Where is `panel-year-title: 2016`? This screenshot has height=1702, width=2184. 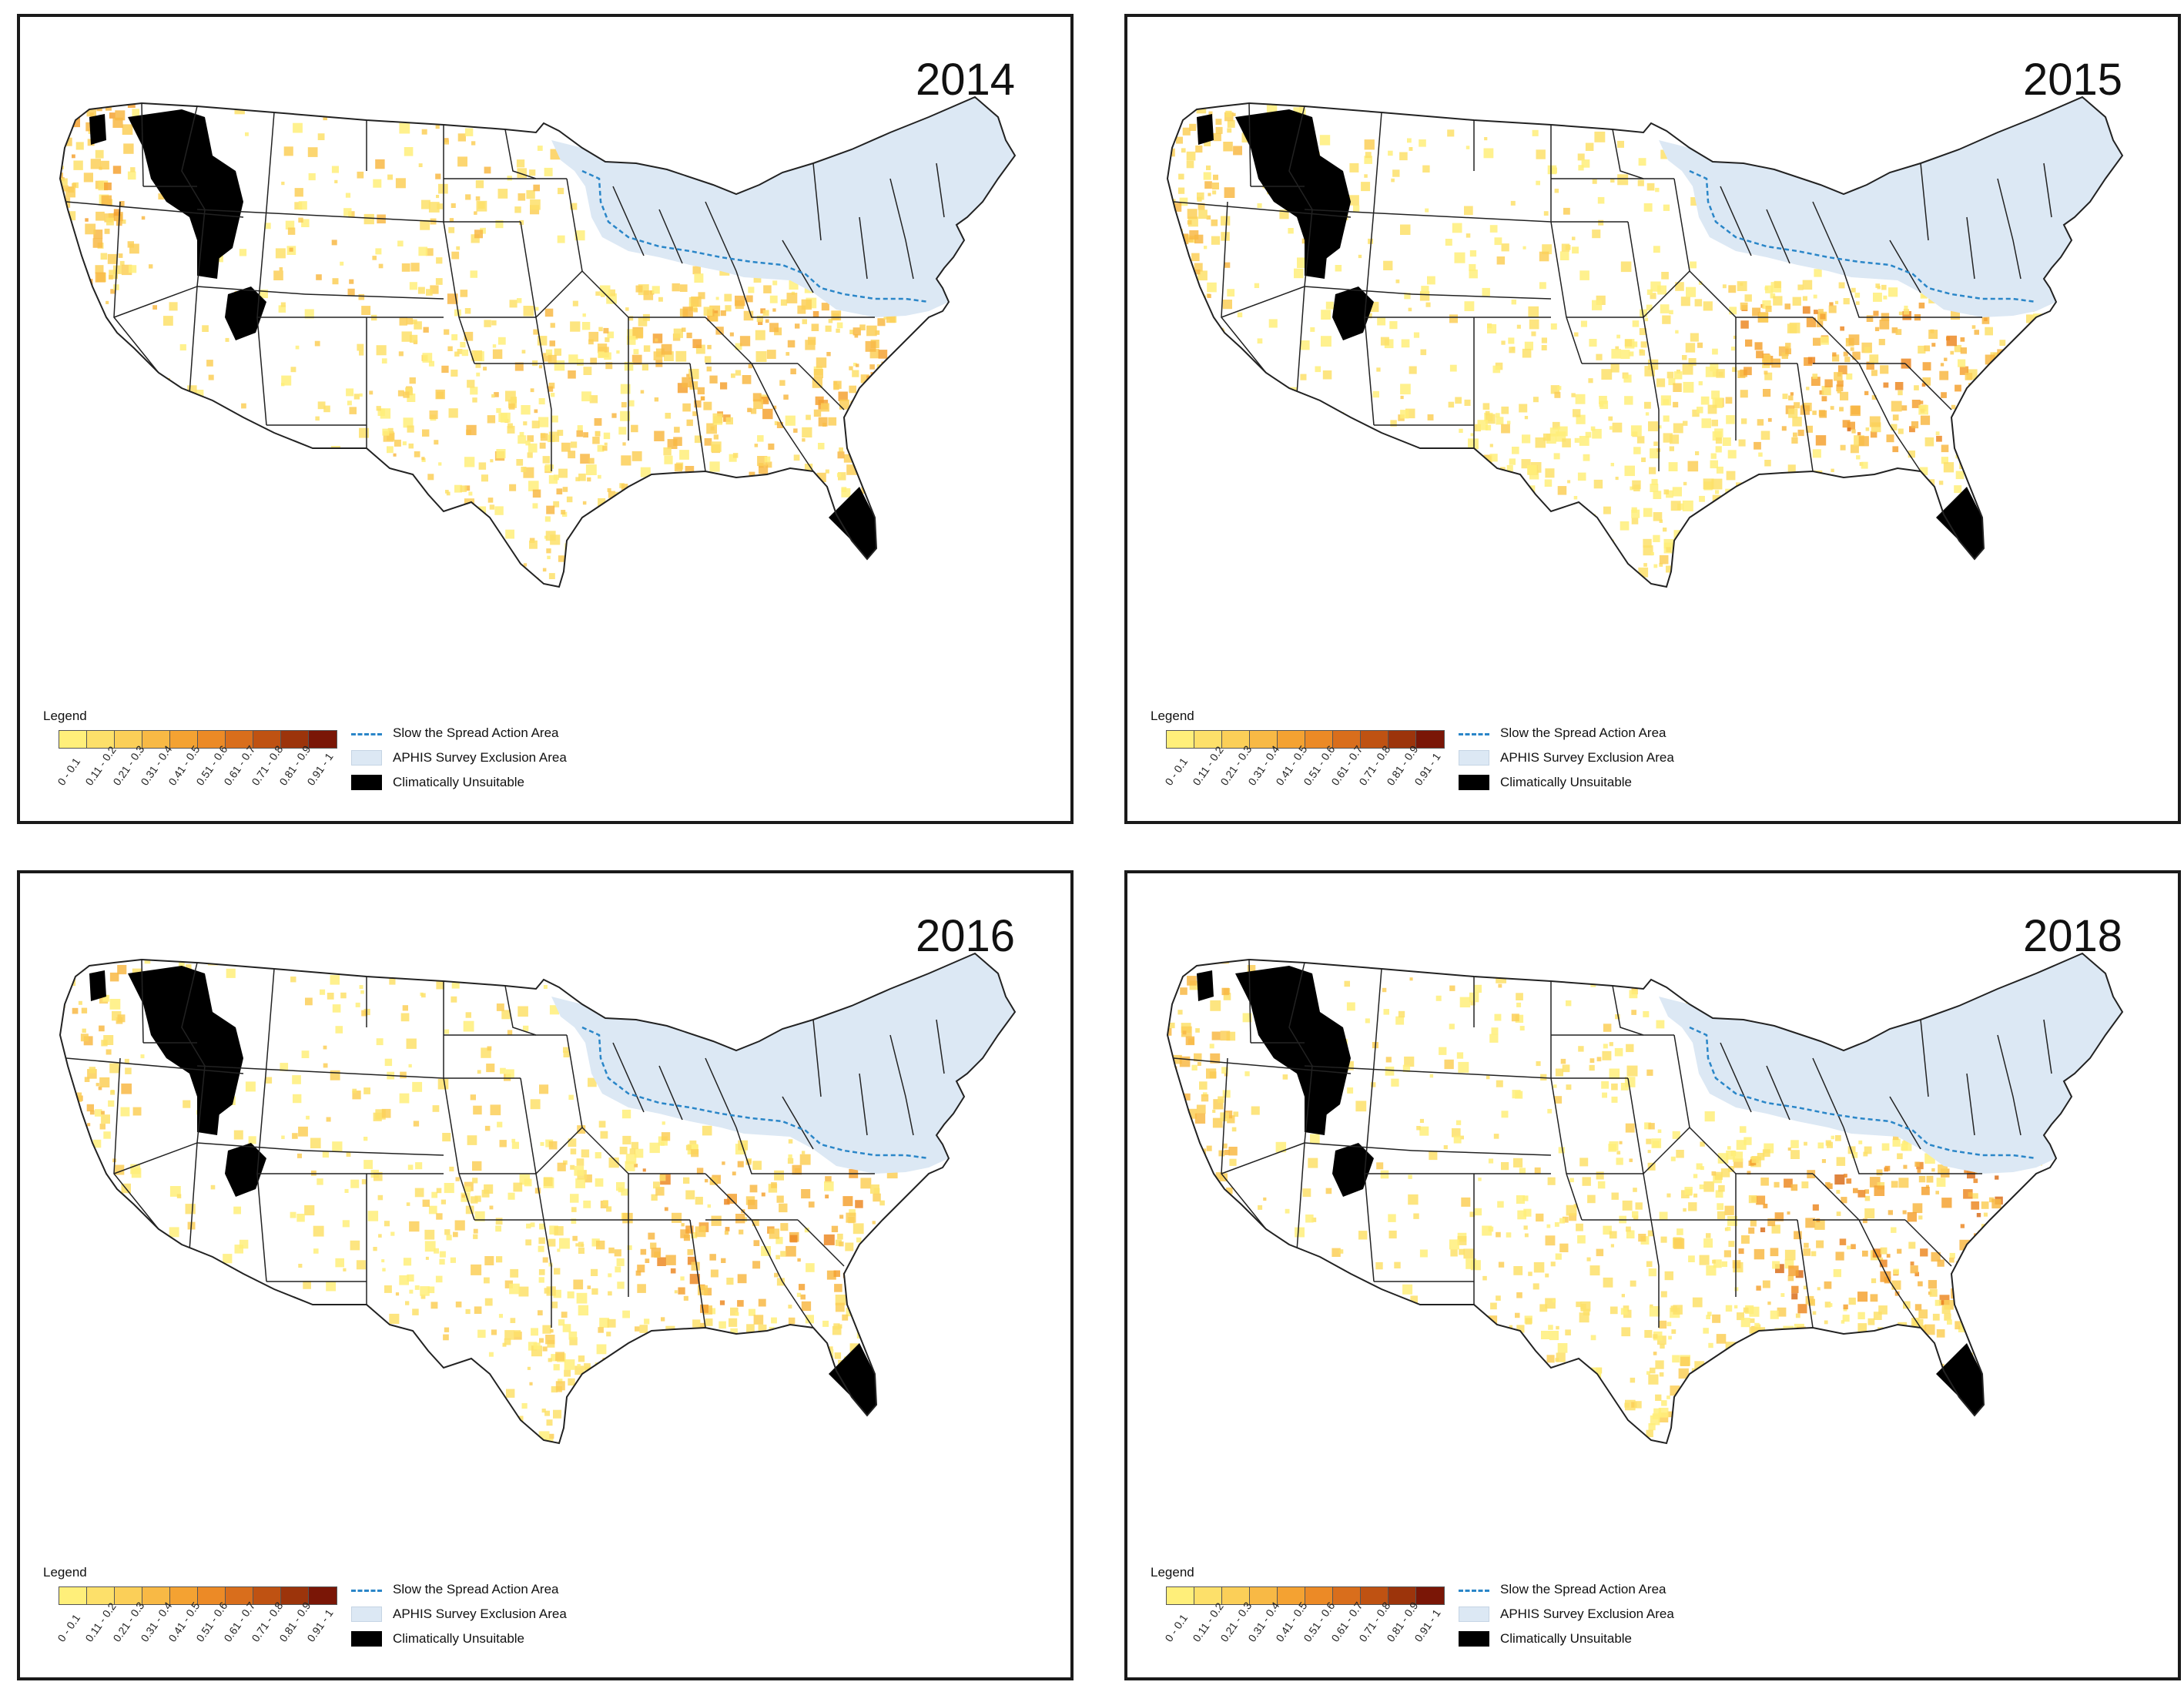
panel-year-title: 2016 is located at coordinates (965, 936).